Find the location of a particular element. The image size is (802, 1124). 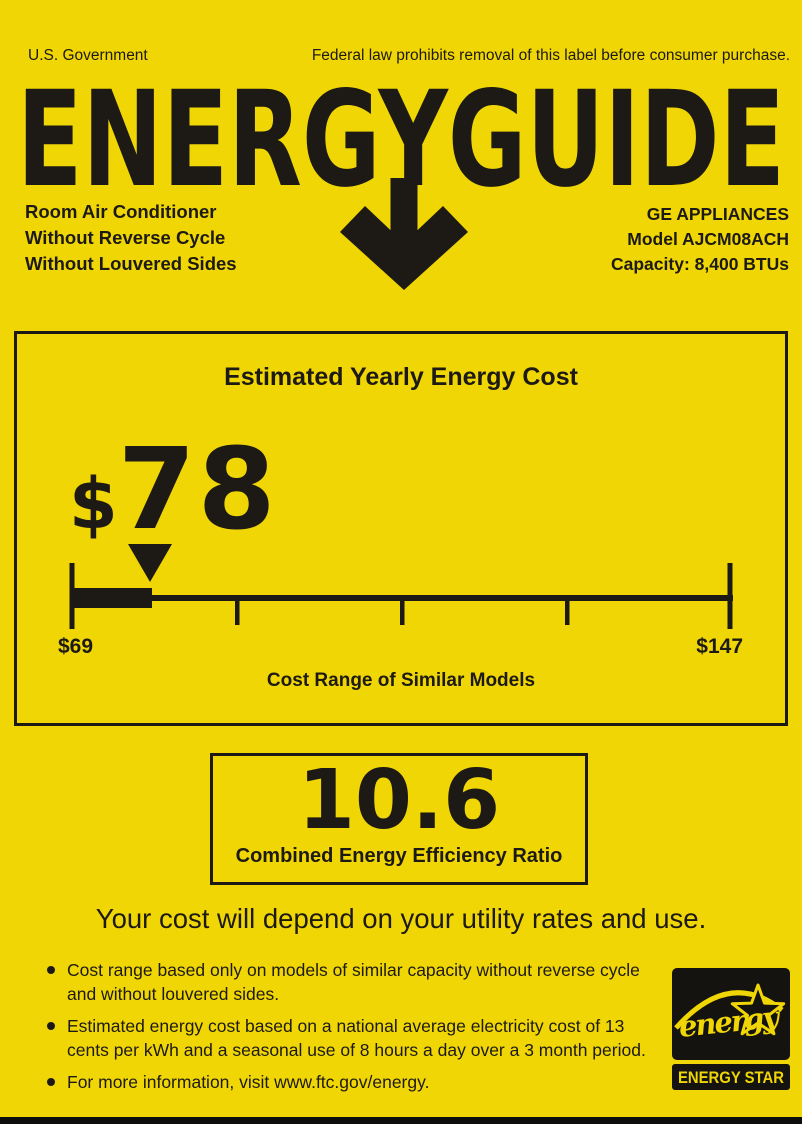

cost-scale: $69 $147 is located at coordinates (400, 601).